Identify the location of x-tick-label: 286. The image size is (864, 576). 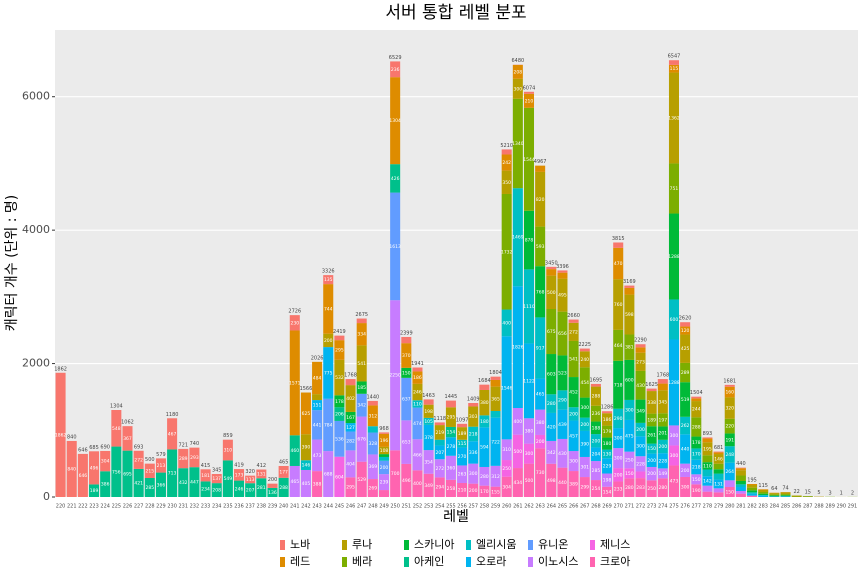
(797, 507).